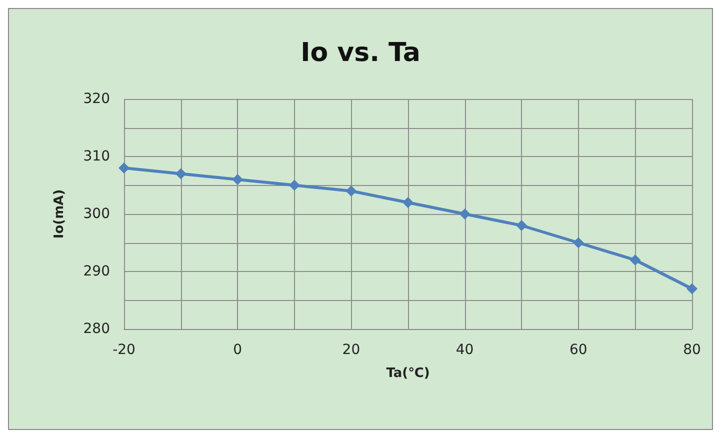 The height and width of the screenshot is (438, 721). What do you see at coordinates (465, 350) in the screenshot?
I see `x-tick-label: 40` at bounding box center [465, 350].